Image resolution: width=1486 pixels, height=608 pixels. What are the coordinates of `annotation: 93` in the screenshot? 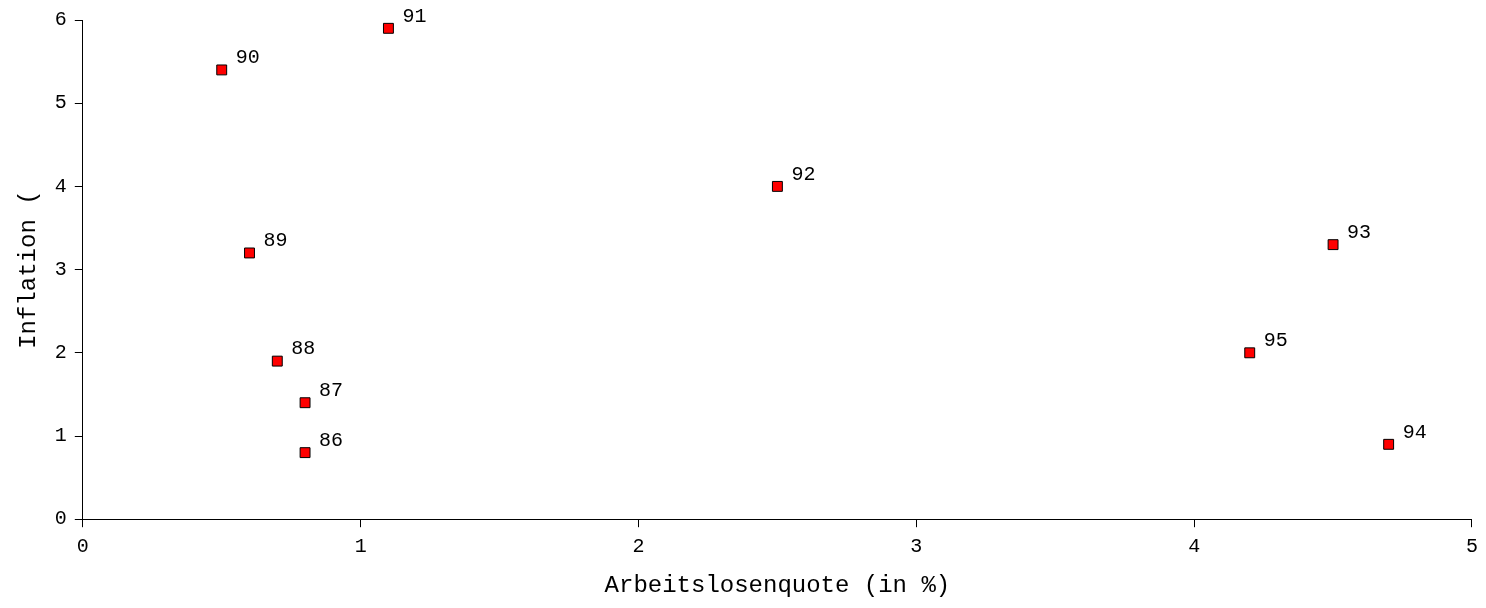 It's located at (1359, 232).